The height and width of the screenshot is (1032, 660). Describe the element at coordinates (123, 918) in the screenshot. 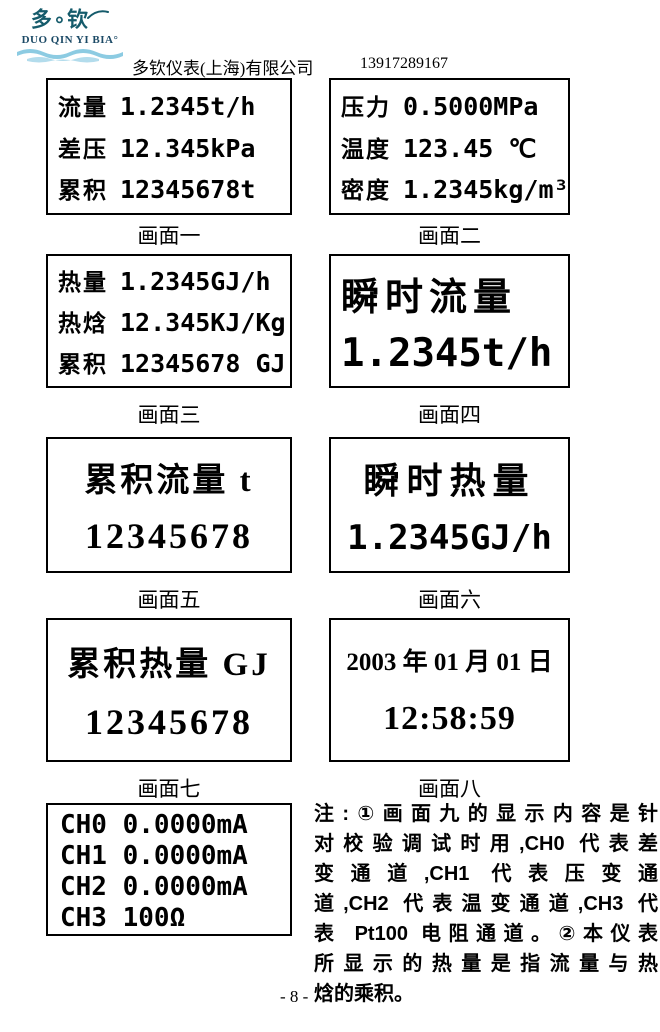

I see `channel-line: CH3 100Ω` at that location.